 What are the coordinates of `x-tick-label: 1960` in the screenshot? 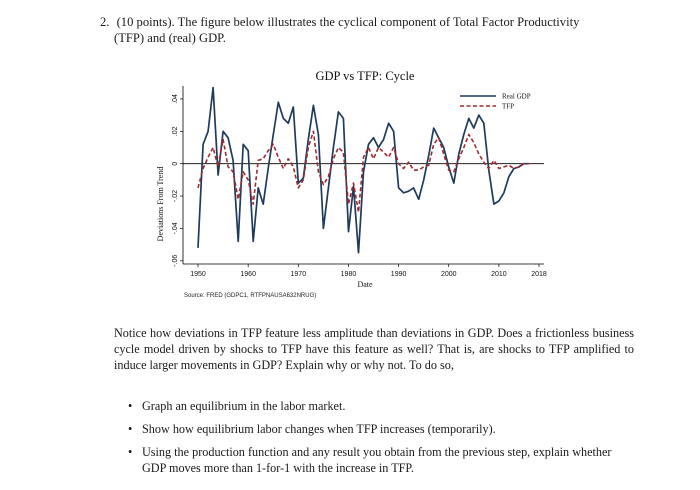 It's located at (248, 274).